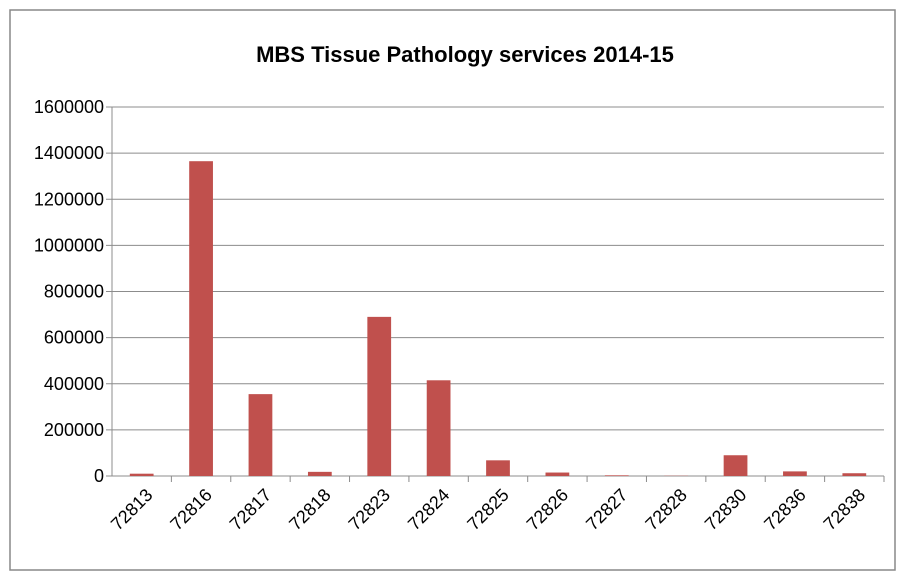  What do you see at coordinates (74, 338) in the screenshot?
I see `y-tick-label: 600000` at bounding box center [74, 338].